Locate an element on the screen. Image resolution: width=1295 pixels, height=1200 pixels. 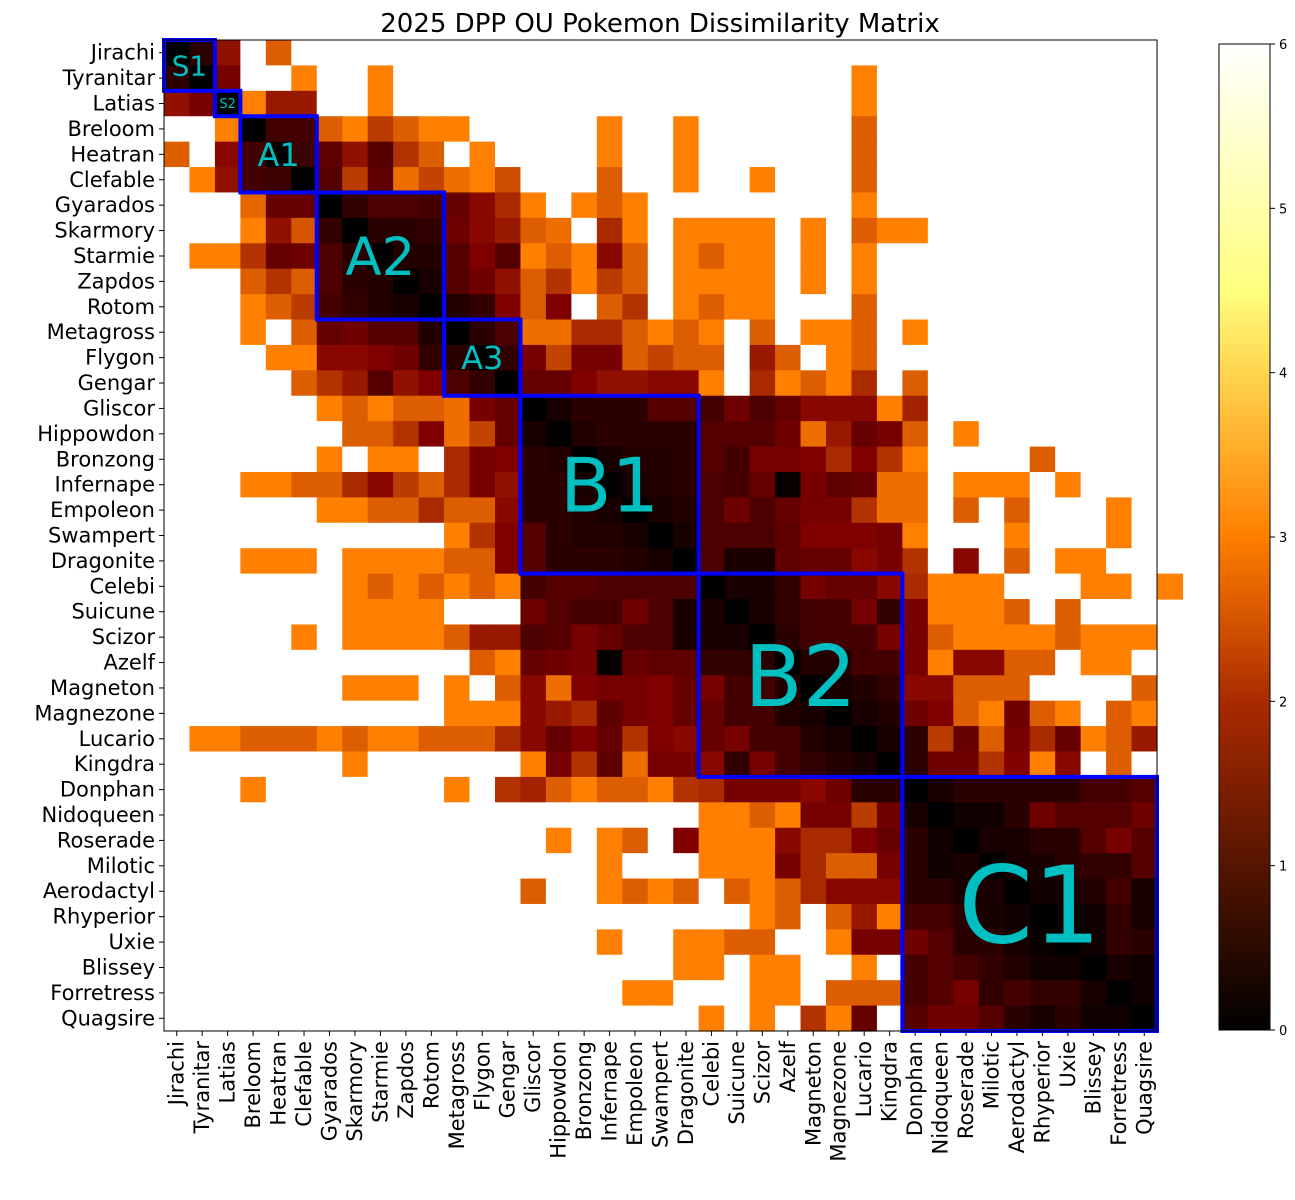
x-tick-label: Bronzong is located at coordinates (584, 1090).